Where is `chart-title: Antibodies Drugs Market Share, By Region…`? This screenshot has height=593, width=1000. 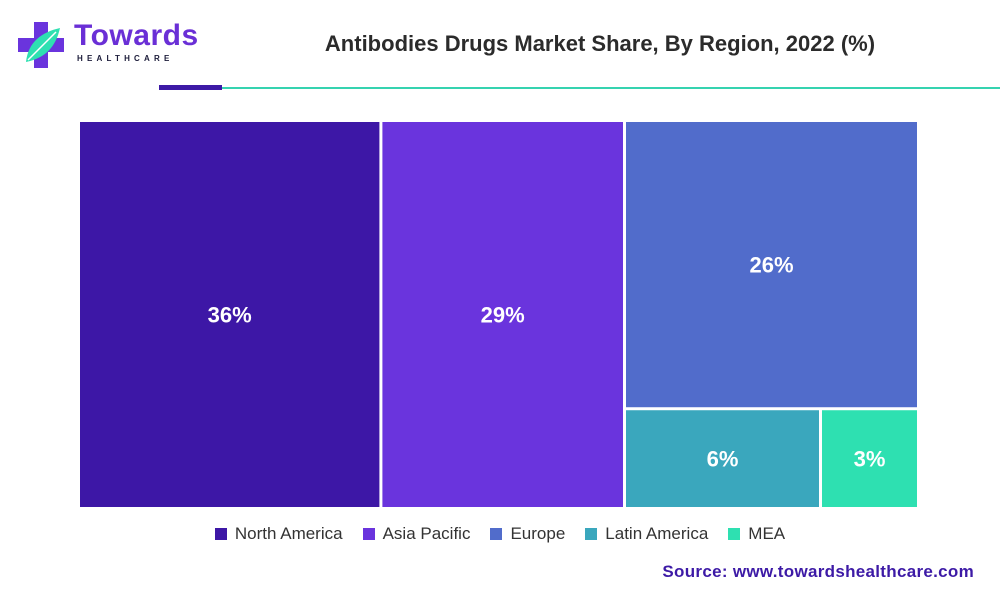 chart-title: Antibodies Drugs Market Share, By Region… is located at coordinates (600, 43).